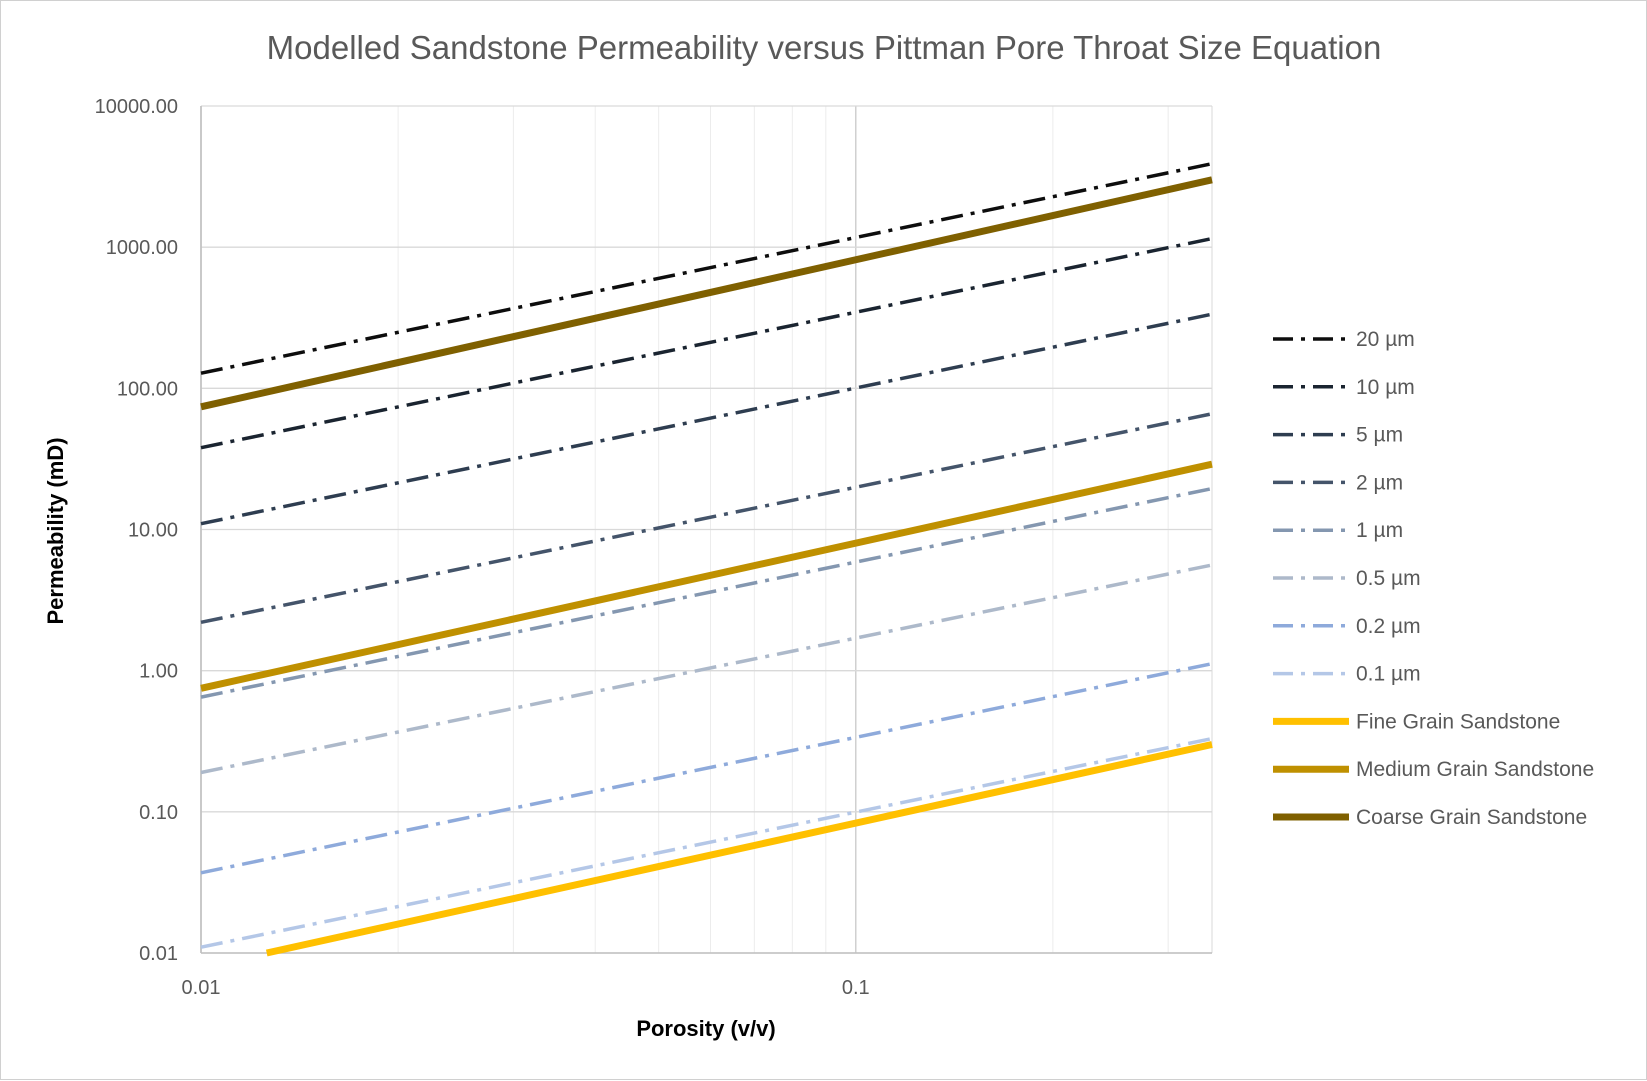 The width and height of the screenshot is (1647, 1081). Describe the element at coordinates (1475, 769) in the screenshot. I see `legend-label: Medium Grain Sandstone` at that location.